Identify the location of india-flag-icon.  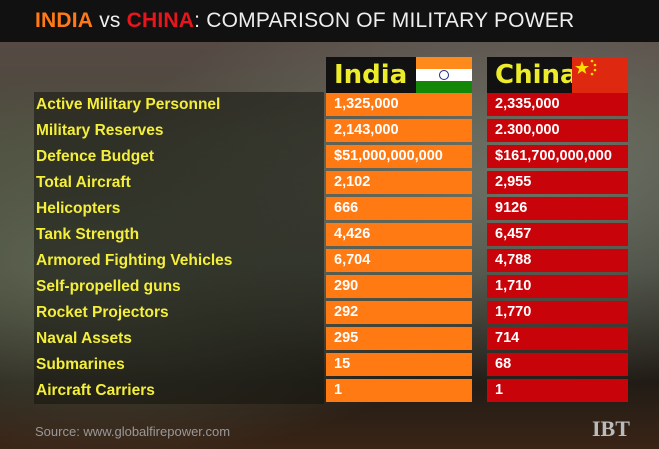
(444, 75).